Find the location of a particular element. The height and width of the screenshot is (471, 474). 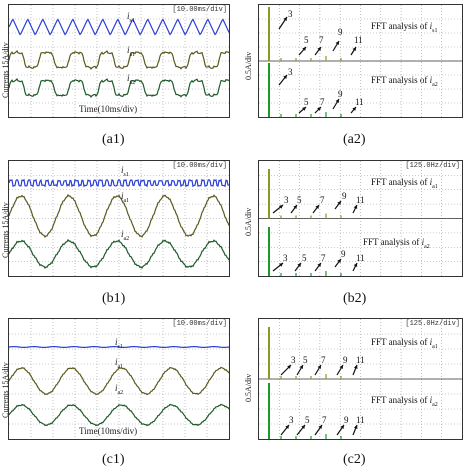

harmonic-7-top-a2: 7 is located at coordinates (321, 40).